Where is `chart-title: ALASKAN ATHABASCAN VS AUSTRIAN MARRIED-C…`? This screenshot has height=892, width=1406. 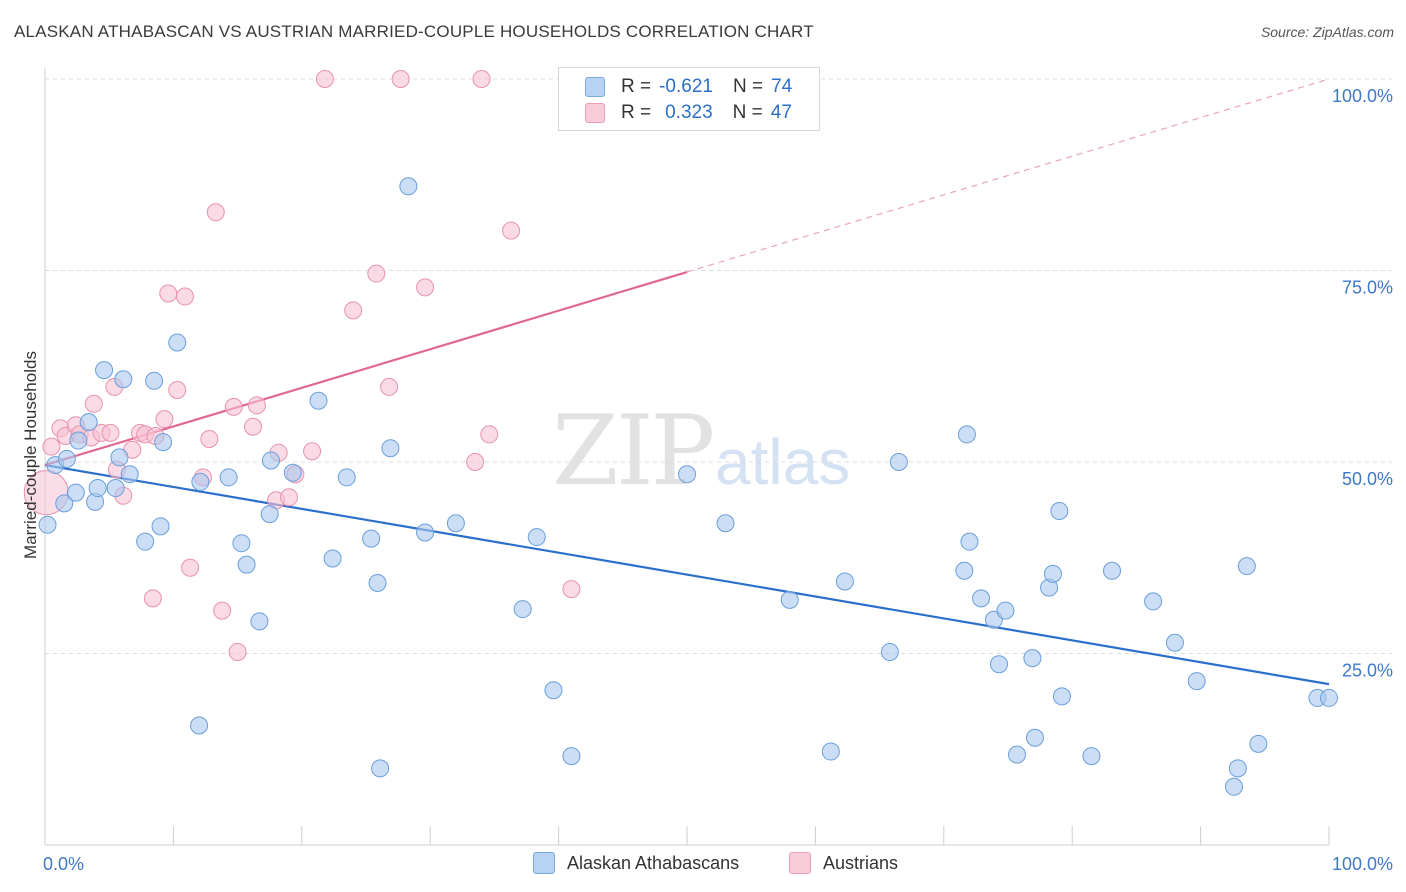
chart-title: ALASKAN ATHABASCAN VS AUSTRIAN MARRIED-C… is located at coordinates (414, 31).